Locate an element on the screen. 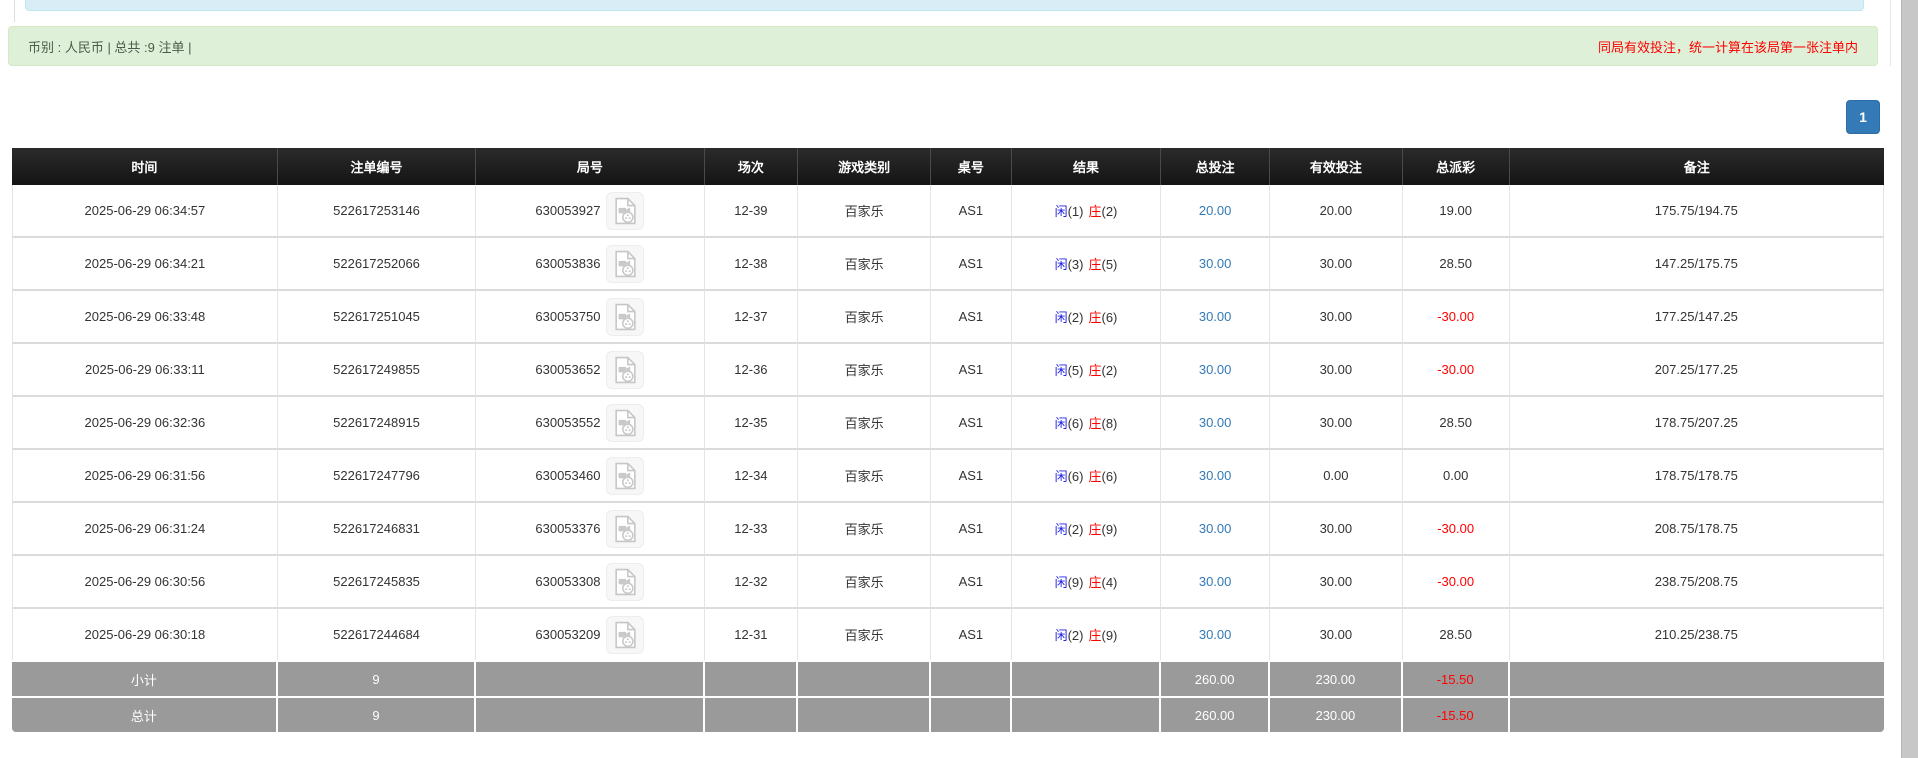  cell-remark: 208.75/178.75 is located at coordinates (1696, 527).